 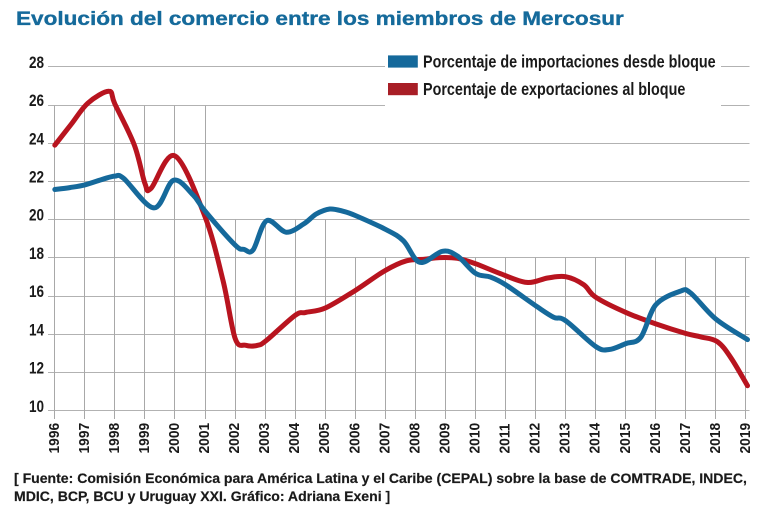 I want to click on svg-text:Porcentaje de importaciones de: Porcentaje de importaciones desde bloque, so click(x=569, y=62).